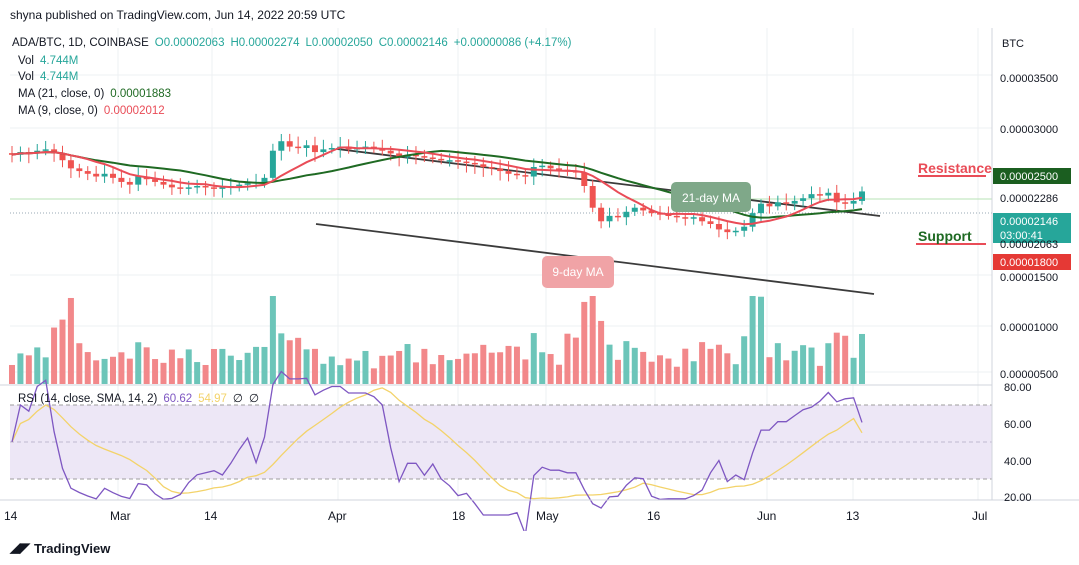 The width and height of the screenshot is (1079, 565). What do you see at coordinates (437, 340) in the screenshot?
I see `volume-bars` at bounding box center [437, 340].